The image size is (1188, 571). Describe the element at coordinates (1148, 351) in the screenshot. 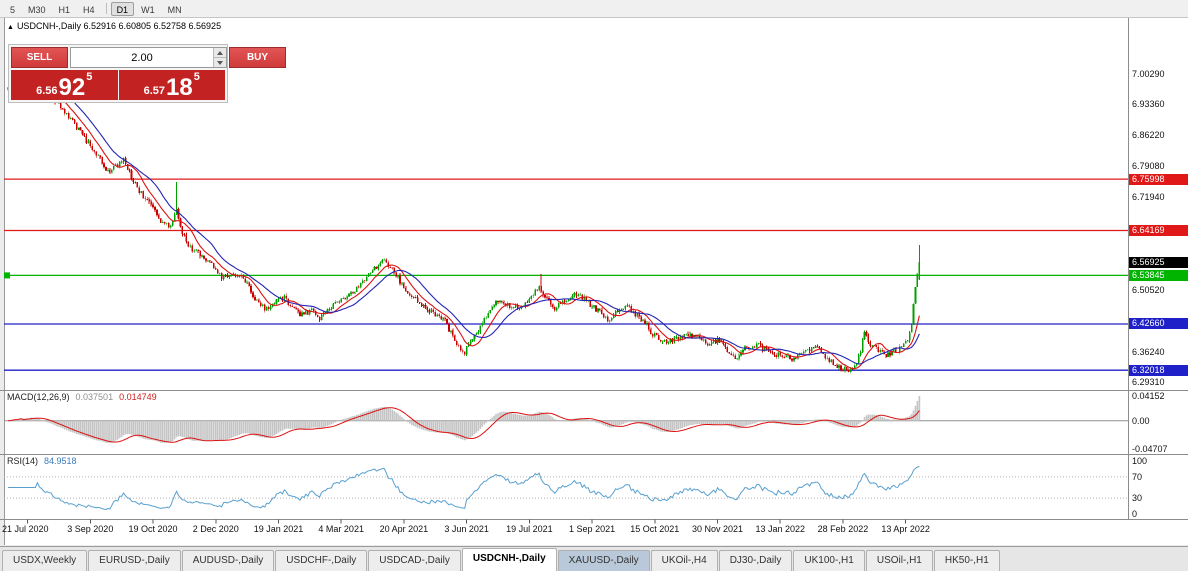

I see `price-scale-tick: 6.36240` at that location.